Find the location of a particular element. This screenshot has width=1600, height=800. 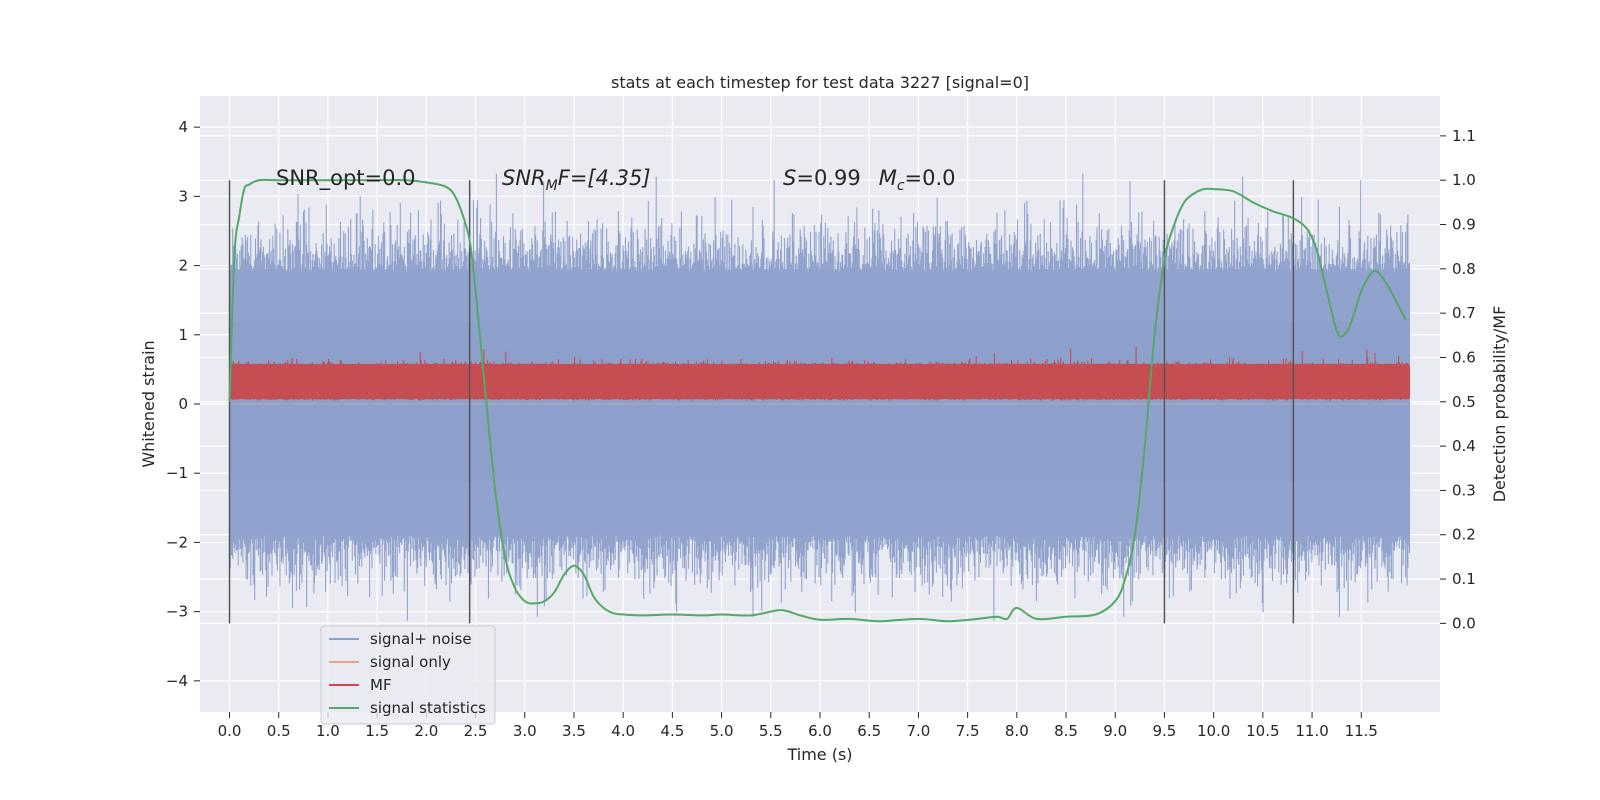

x-tick-label-12: 6.0 is located at coordinates (820, 731).